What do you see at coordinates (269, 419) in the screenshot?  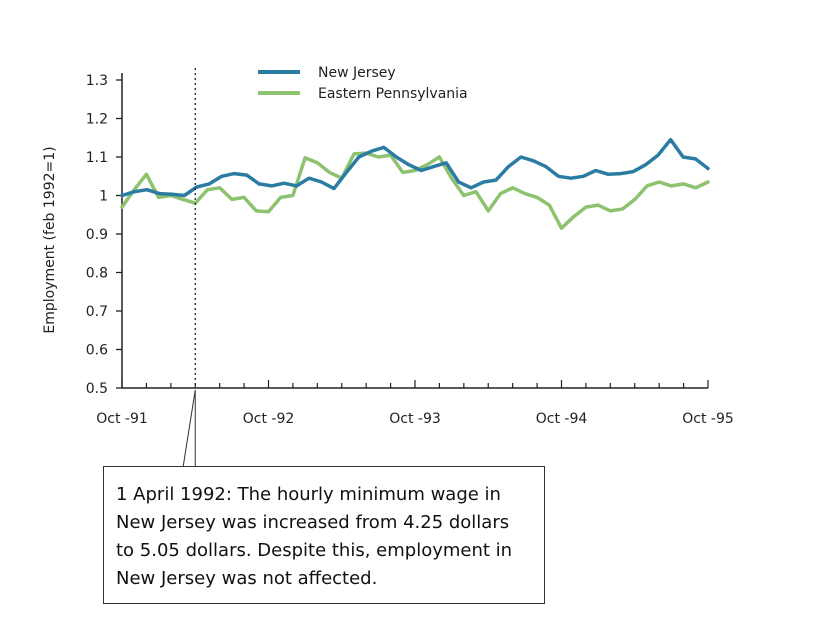 I see `x-tick-label: Oct -92` at bounding box center [269, 419].